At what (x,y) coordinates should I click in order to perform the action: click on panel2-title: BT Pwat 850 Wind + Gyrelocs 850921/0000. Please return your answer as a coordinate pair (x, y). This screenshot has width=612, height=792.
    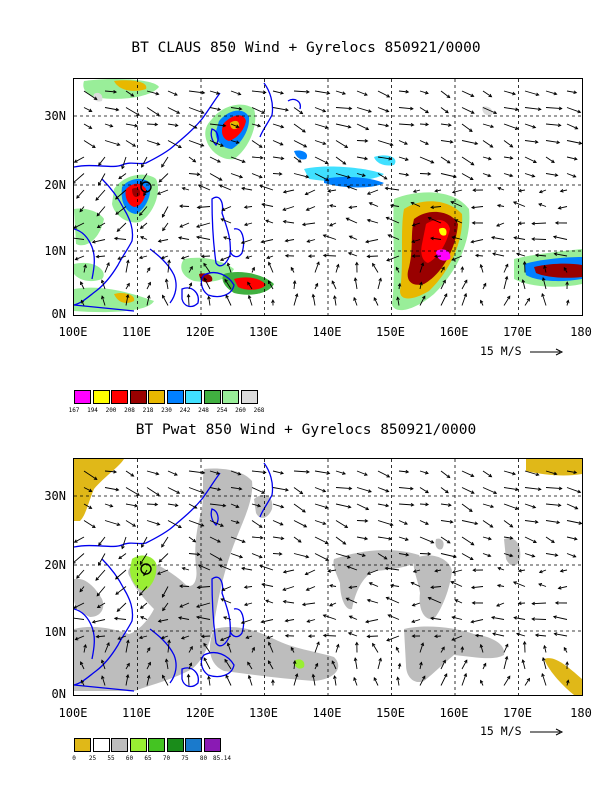
    Looking at the image, I should click on (306, 430).